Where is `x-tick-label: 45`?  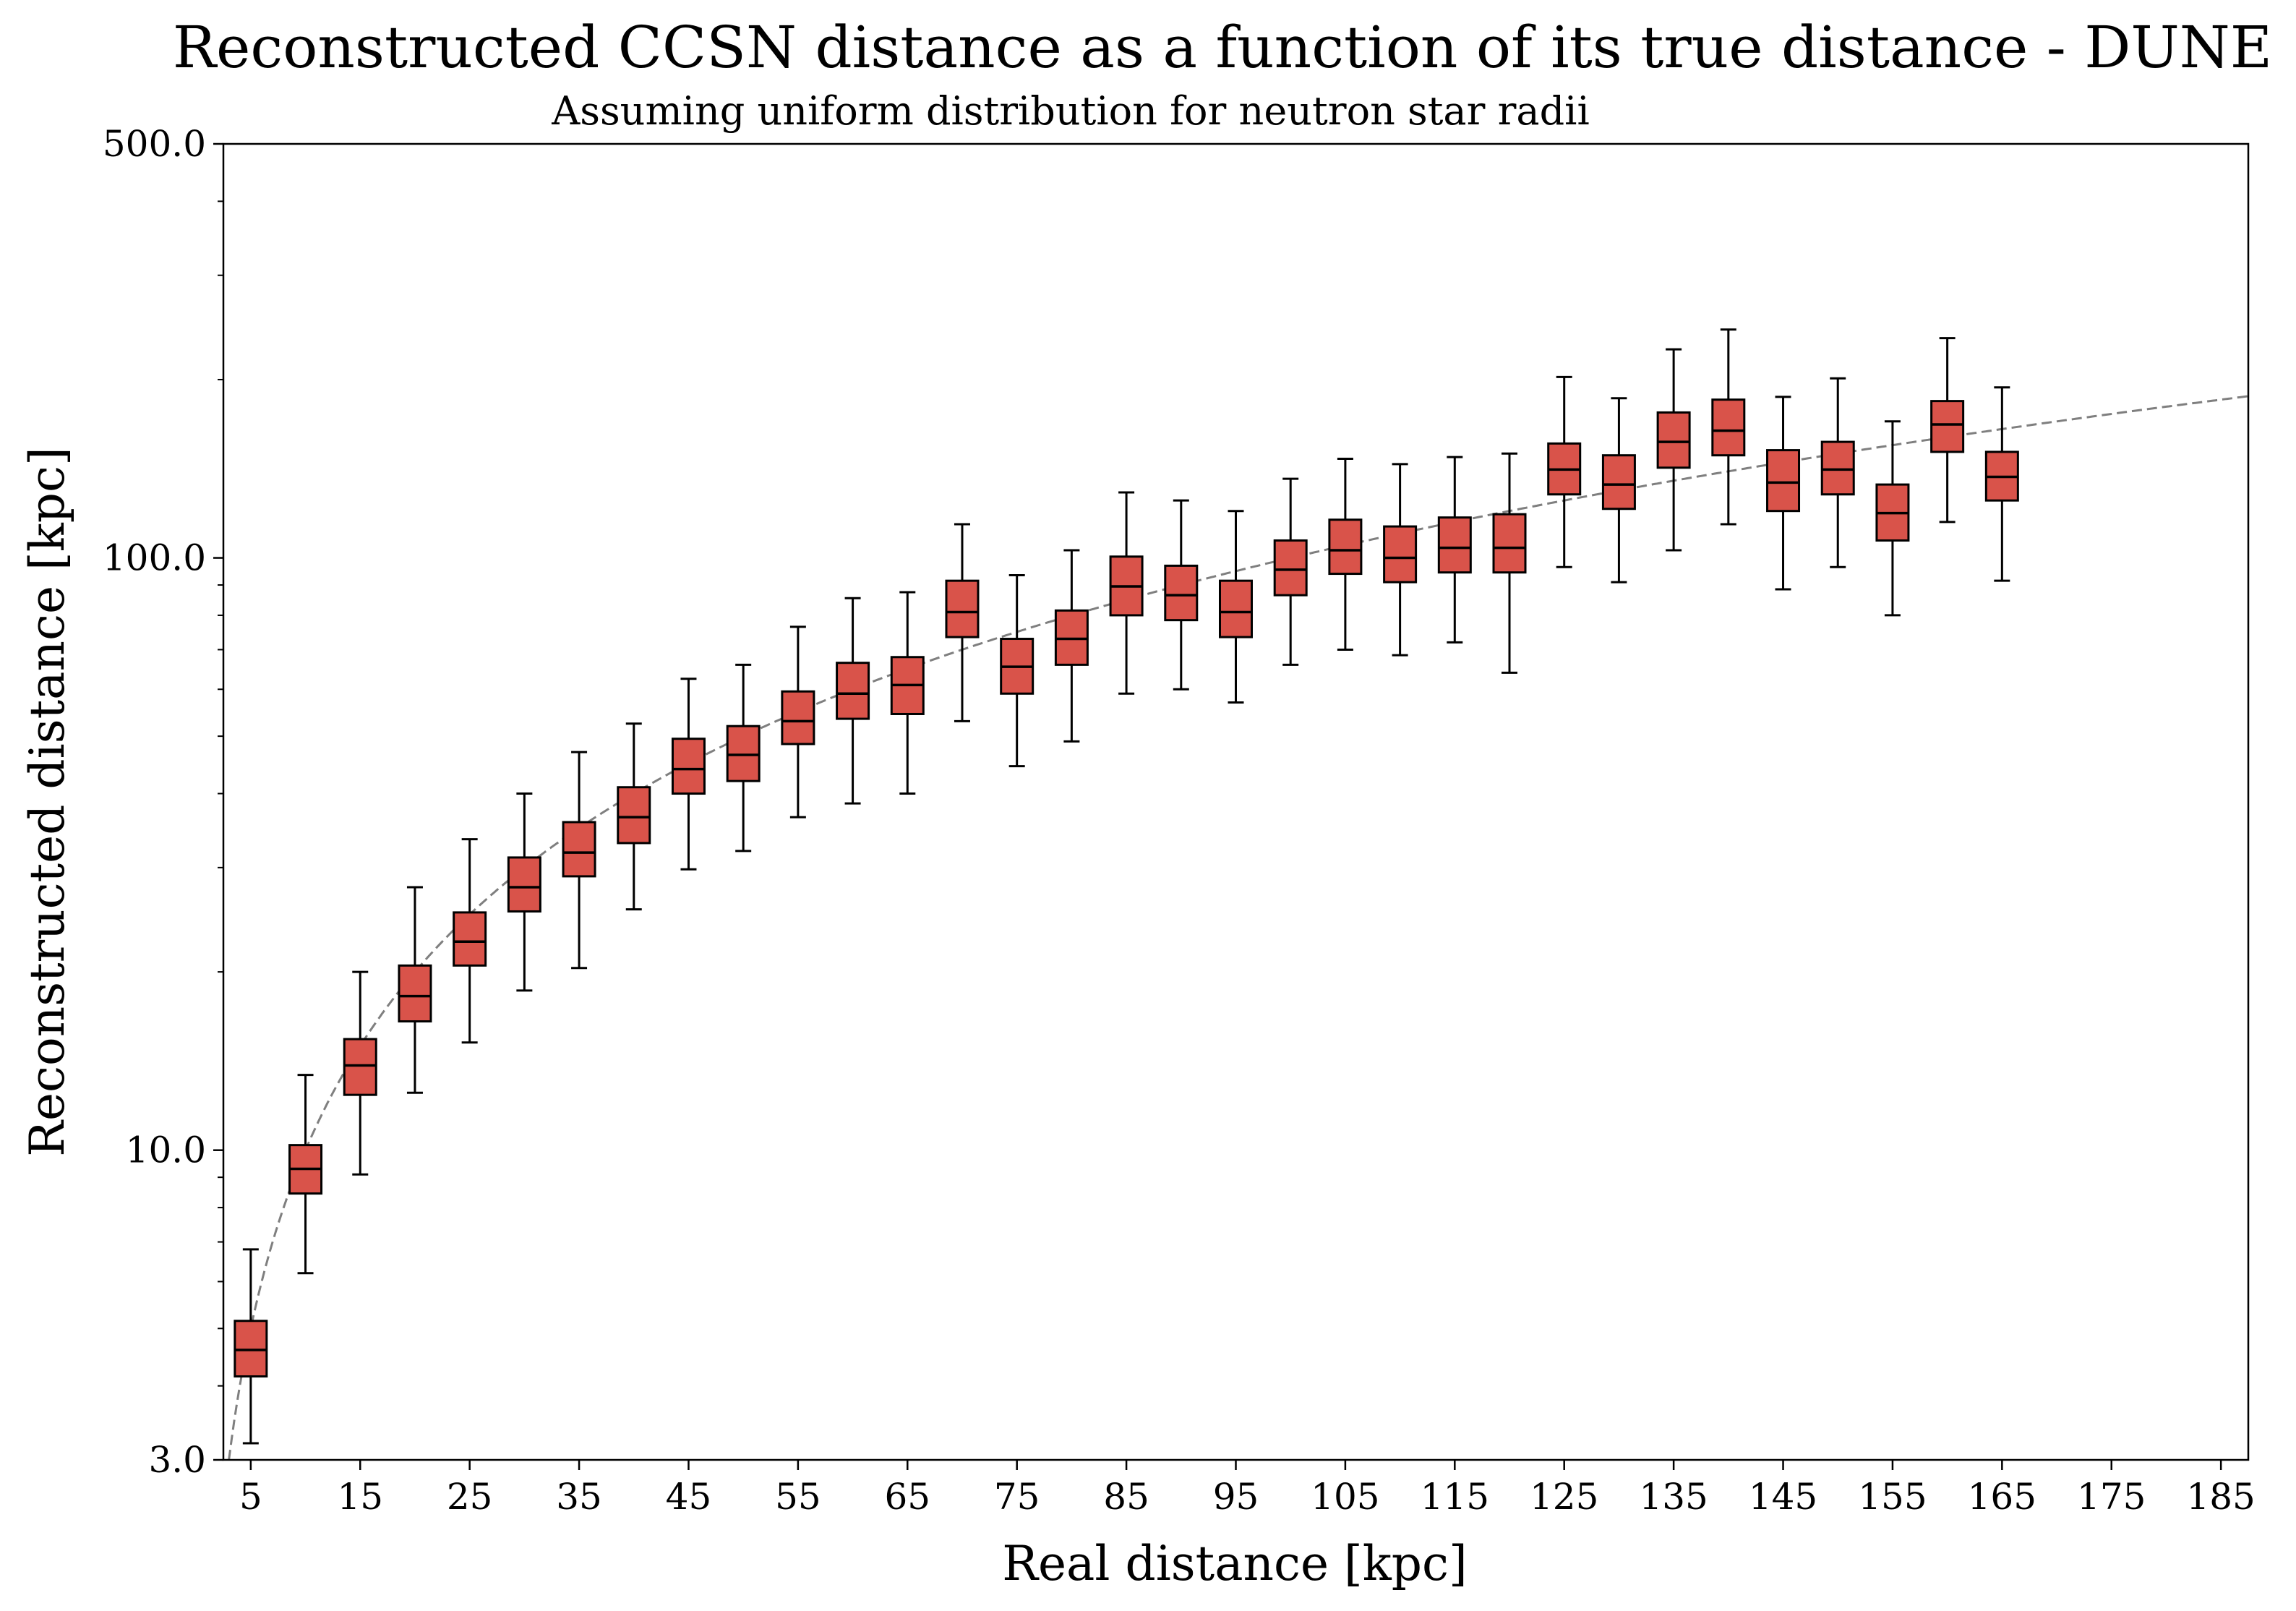
x-tick-label: 45 is located at coordinates (689, 1497).